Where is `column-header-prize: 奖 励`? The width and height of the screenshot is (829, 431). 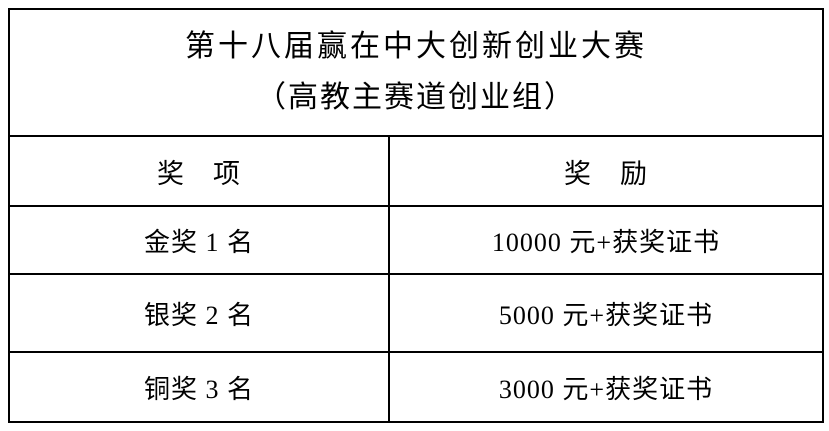
column-header-prize: 奖 励 is located at coordinates (606, 173).